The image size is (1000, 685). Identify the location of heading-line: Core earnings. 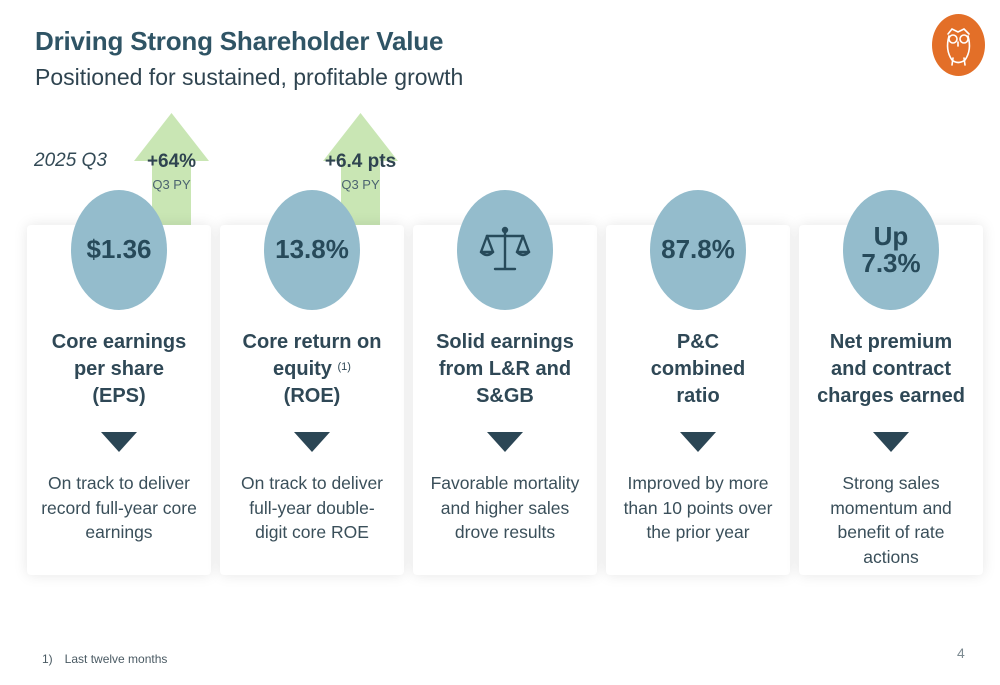
(119, 342).